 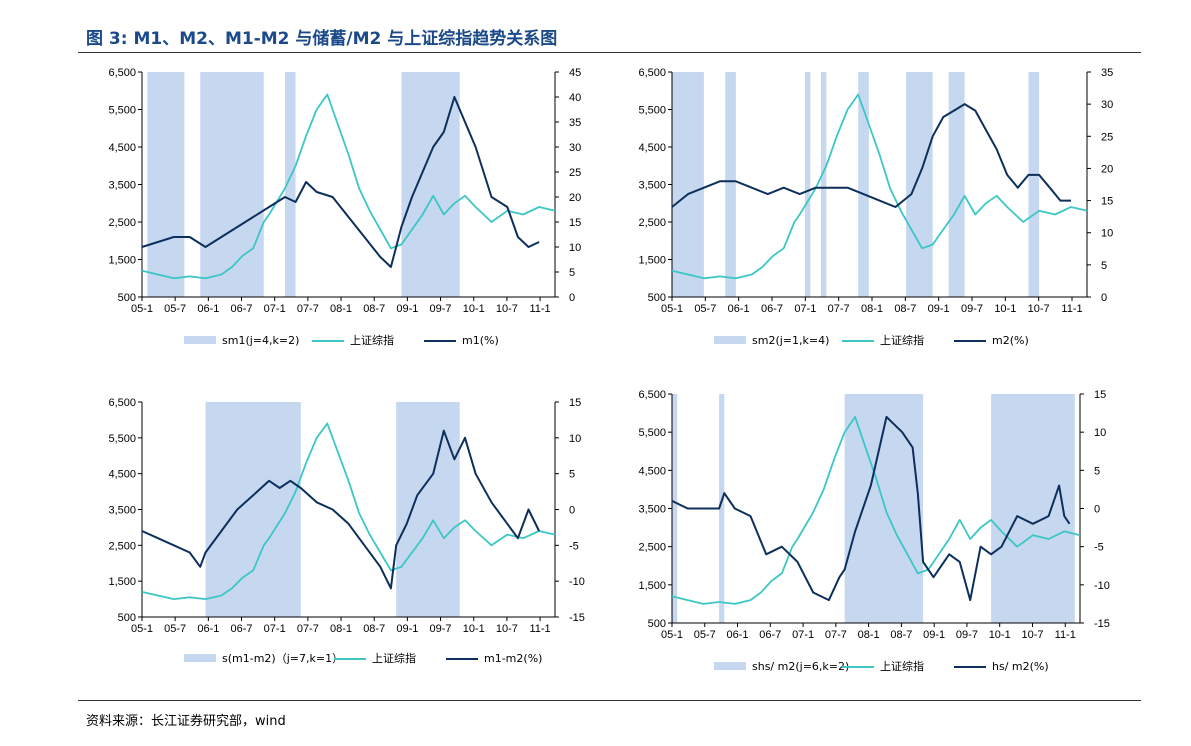 What do you see at coordinates (1107, 73) in the screenshot?
I see `right-tick-label: 35` at bounding box center [1107, 73].